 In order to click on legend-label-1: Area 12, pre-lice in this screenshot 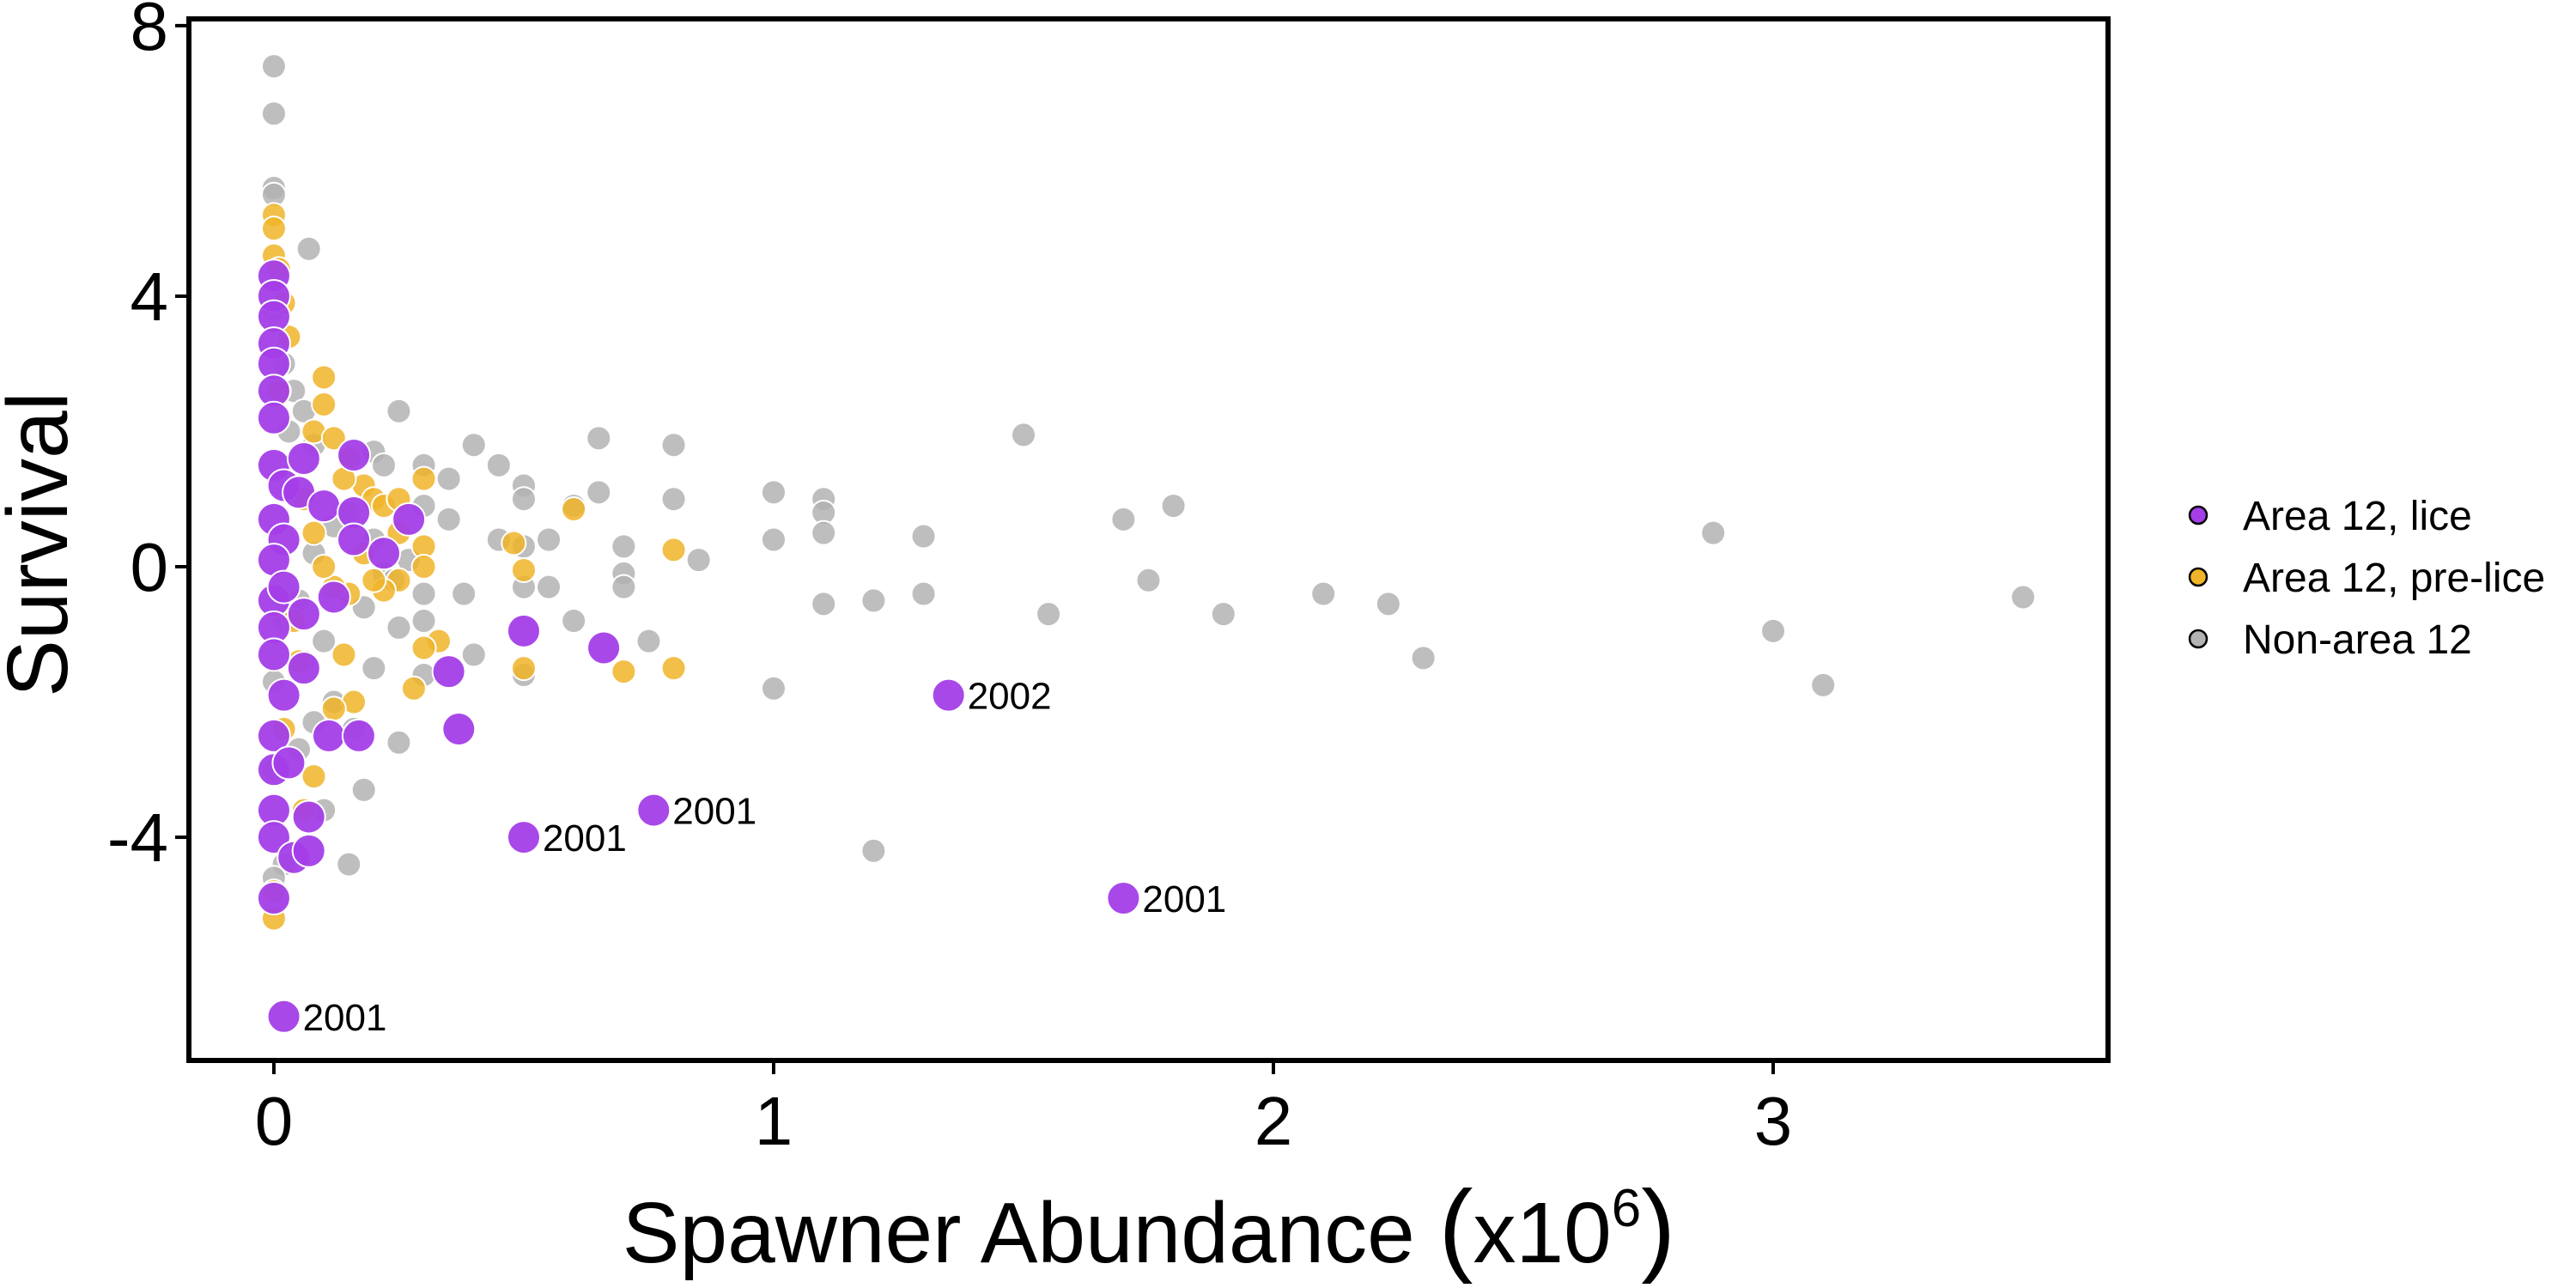, I will do `click(2394, 578)`.